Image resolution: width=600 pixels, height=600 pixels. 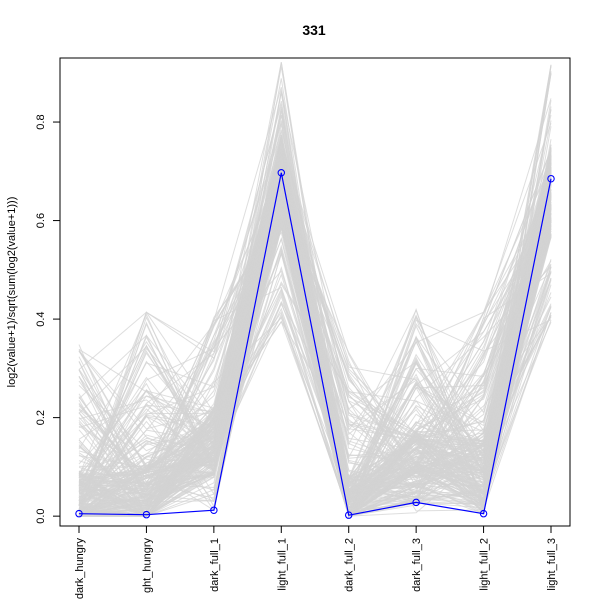 I want to click on chart-title: 331, so click(x=314, y=30).